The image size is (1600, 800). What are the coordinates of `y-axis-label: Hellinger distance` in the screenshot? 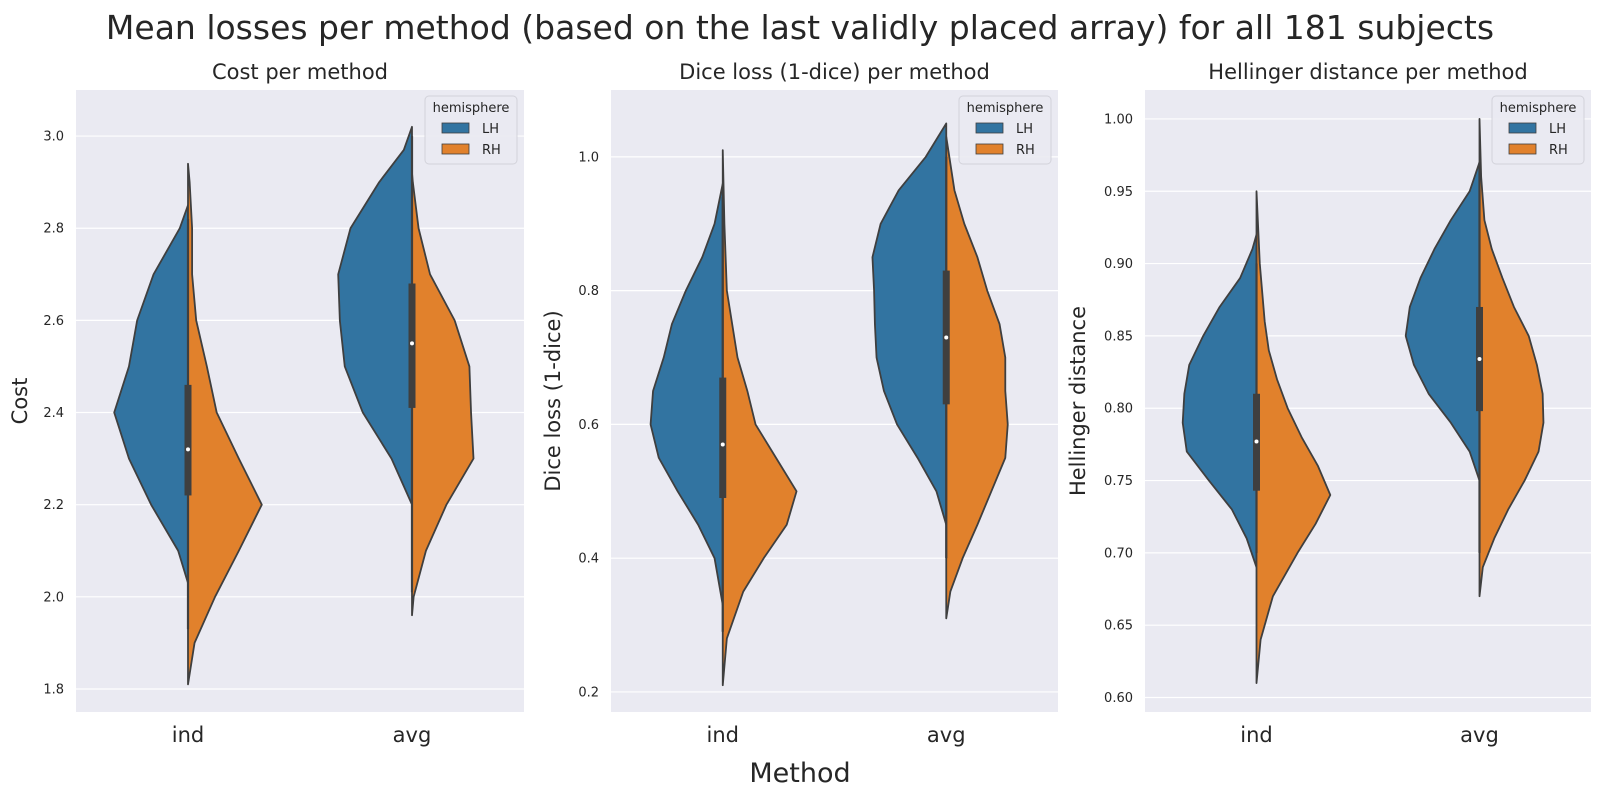 It's located at (1078, 401).